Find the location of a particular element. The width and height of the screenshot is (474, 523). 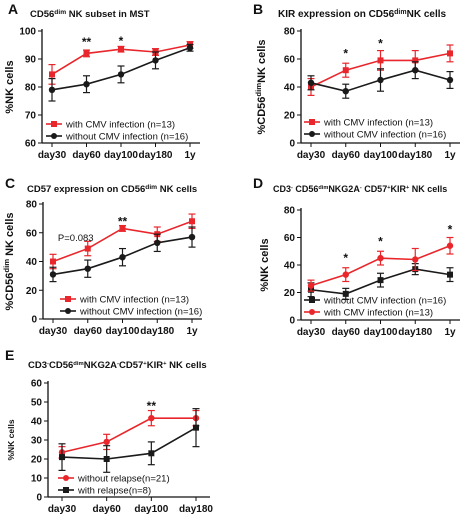

y-axis-label: %CD56dim NK cells is located at coordinates (9, 261).